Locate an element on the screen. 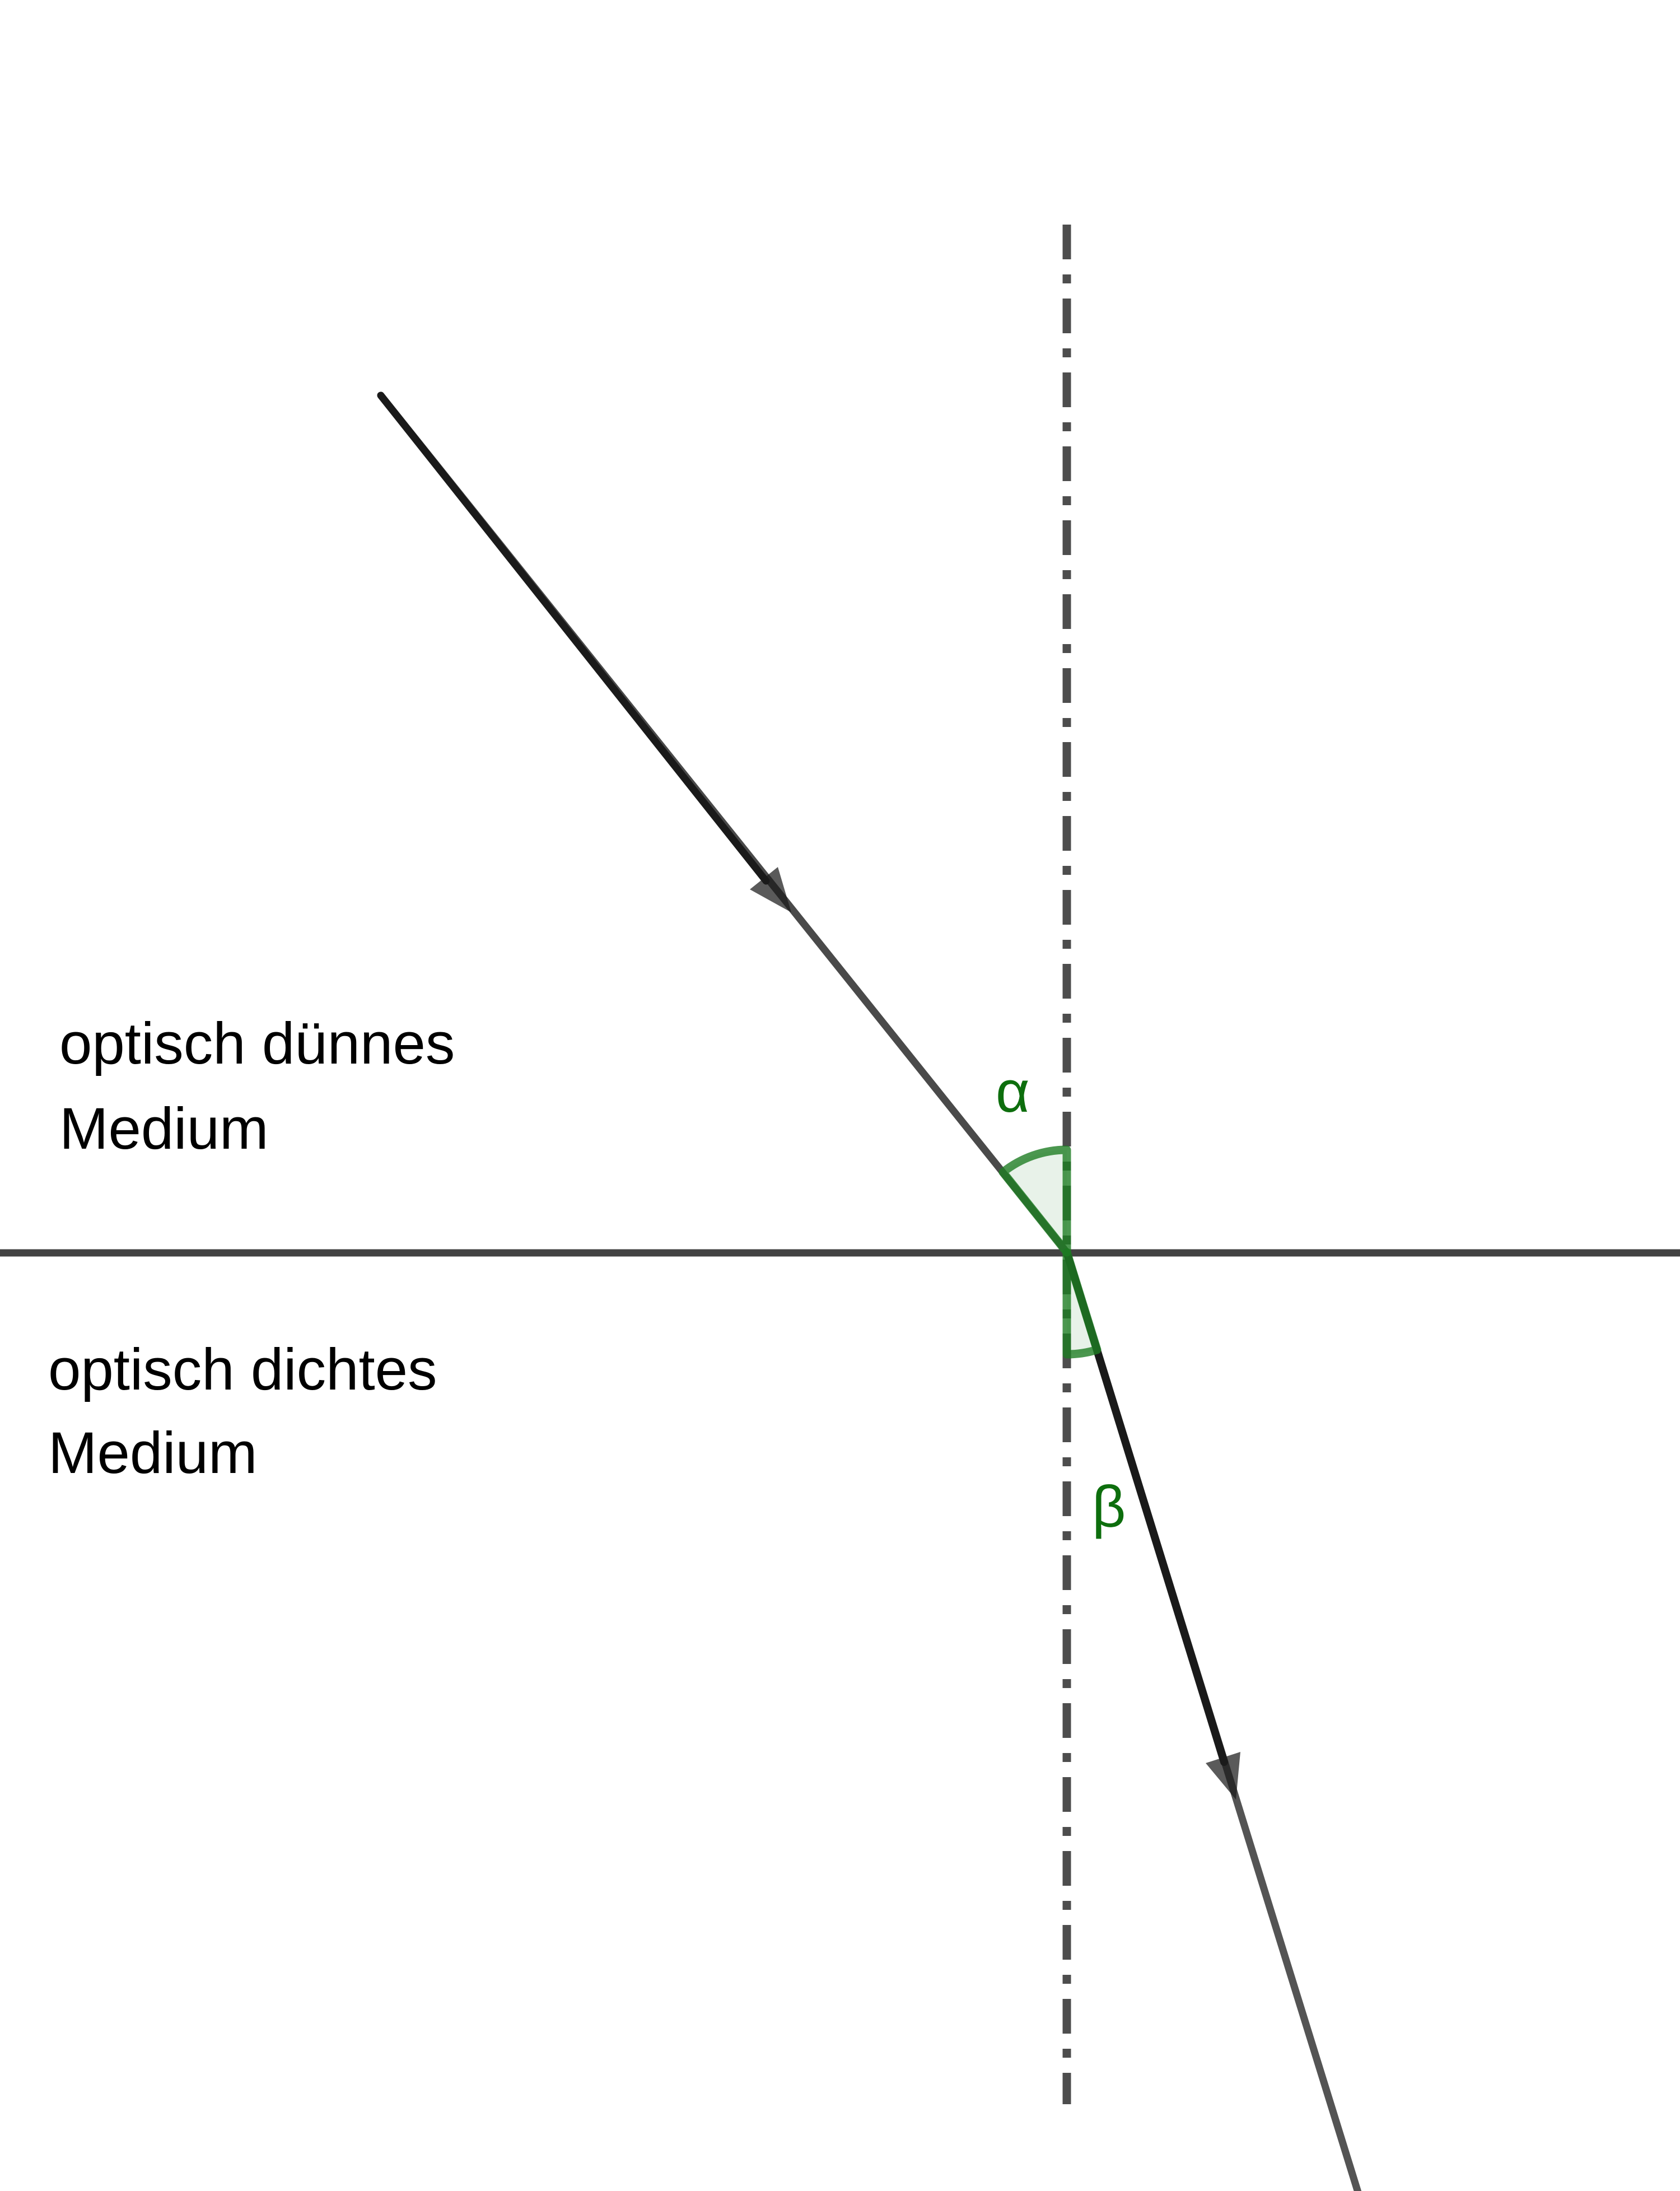 Image resolution: width=1680 pixels, height=2191 pixels. refracted-arrowhead-icon is located at coordinates (1223, 1776).